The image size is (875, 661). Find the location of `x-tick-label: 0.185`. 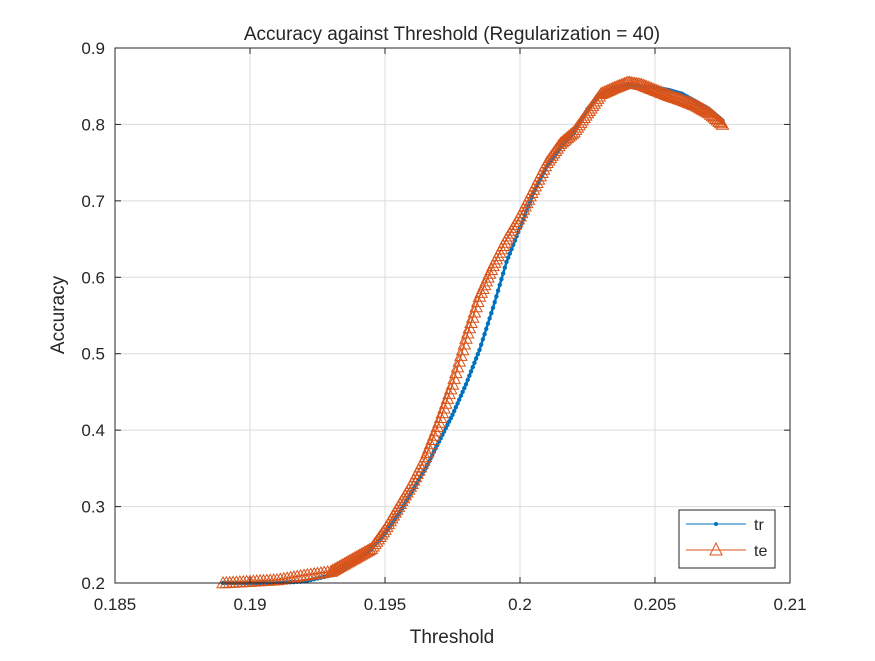

x-tick-label: 0.185 is located at coordinates (115, 604).